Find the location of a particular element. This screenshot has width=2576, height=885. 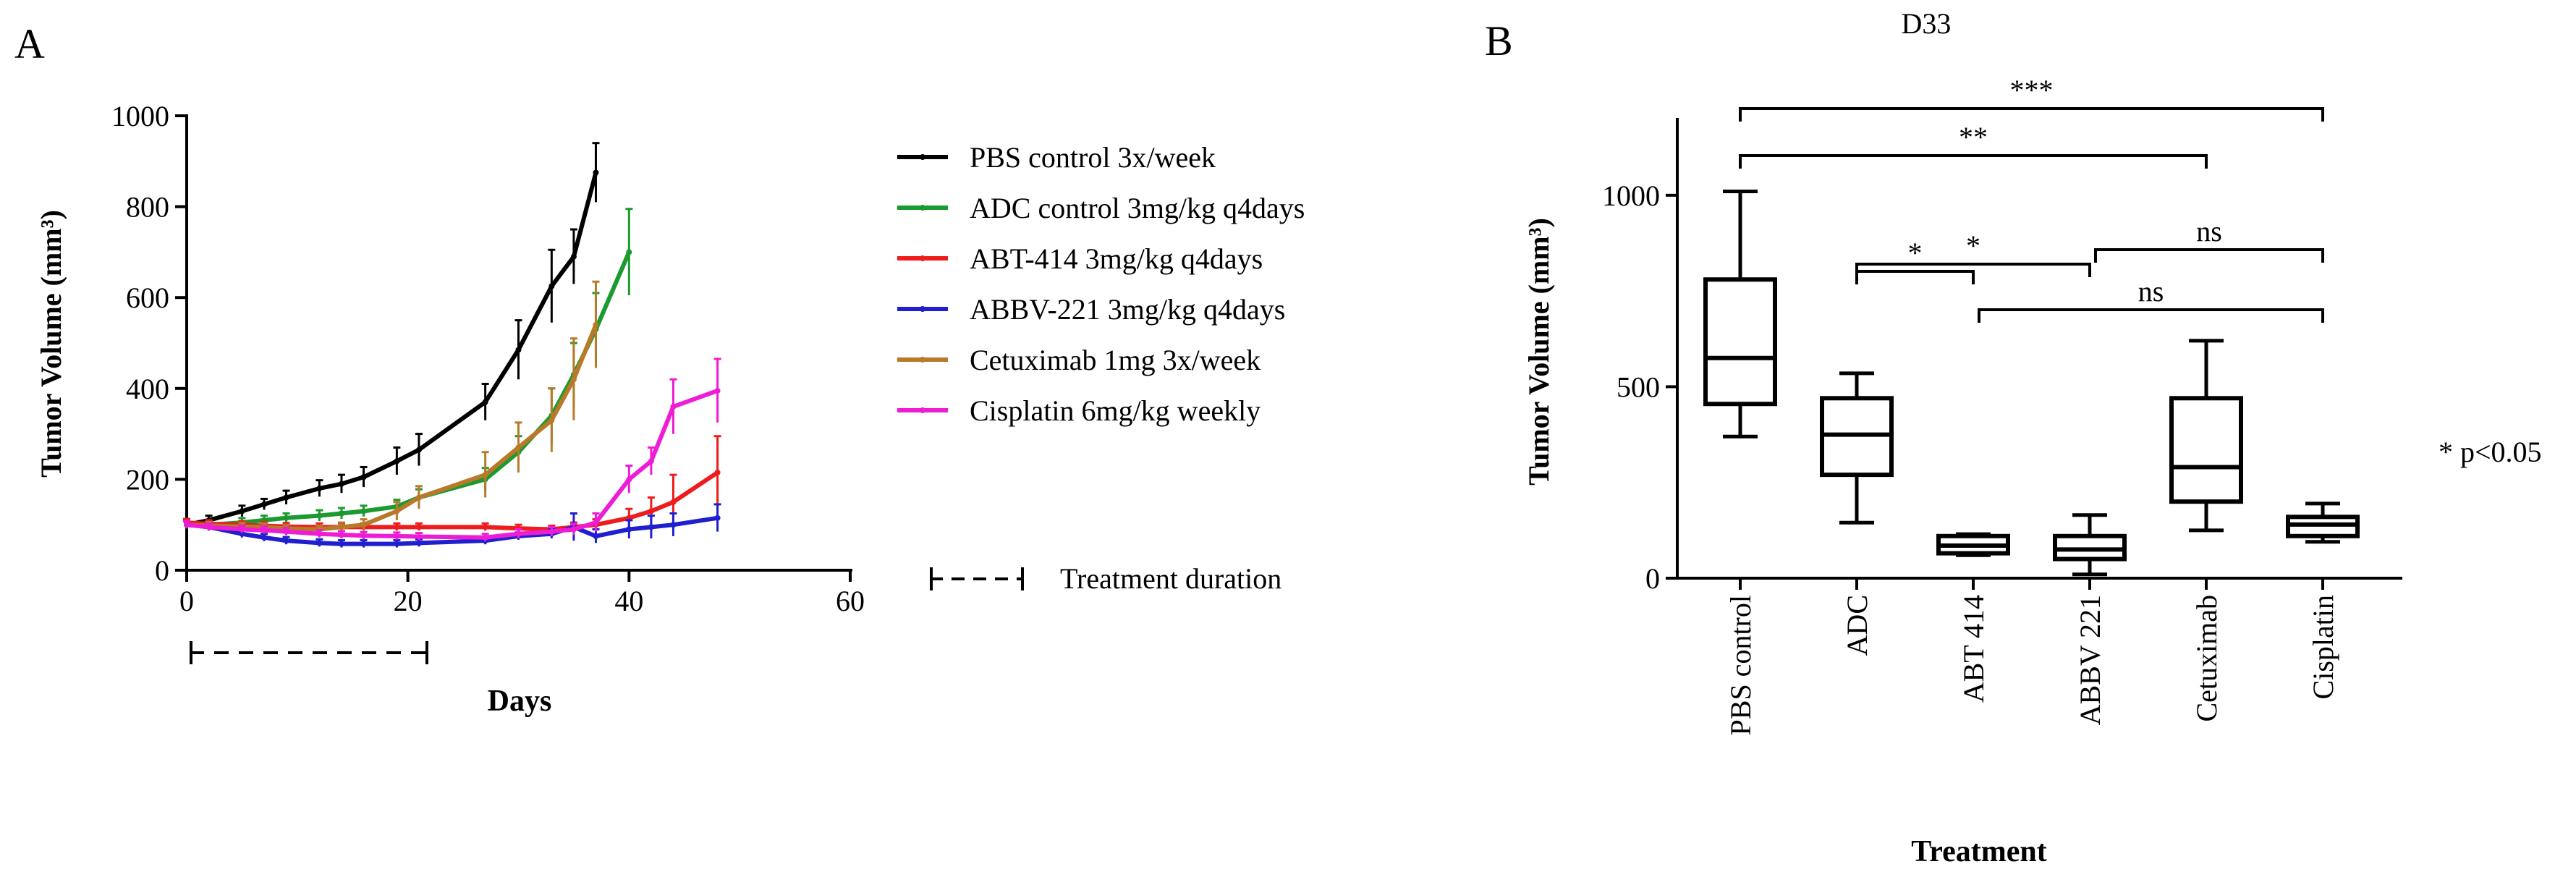

panel-b-footnote: * p<0.05 is located at coordinates (2490, 452).